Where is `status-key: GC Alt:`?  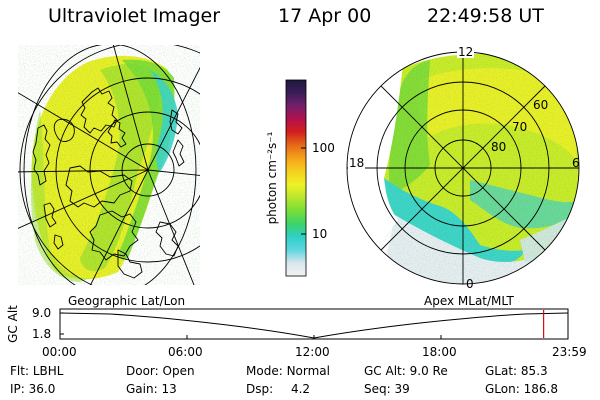 status-key: GC Alt: is located at coordinates (385, 371).